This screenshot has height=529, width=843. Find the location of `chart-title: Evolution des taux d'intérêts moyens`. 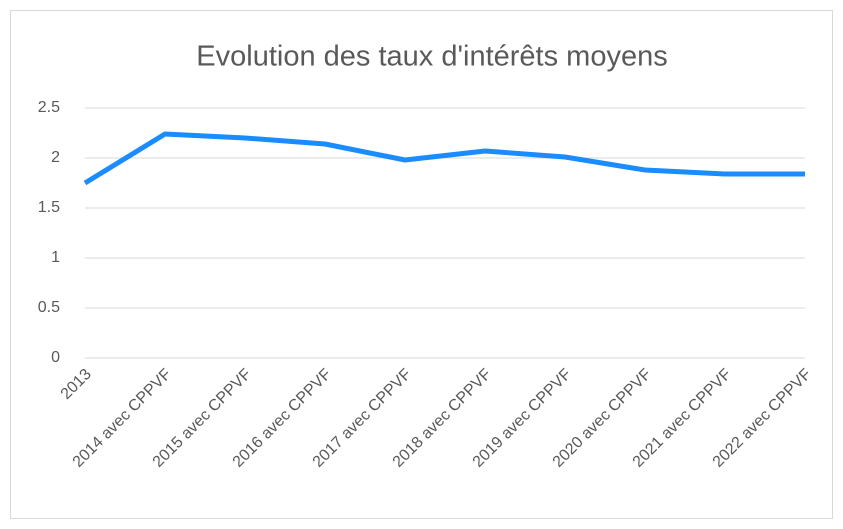

chart-title: Evolution des taux d'intérêts moyens is located at coordinates (431, 57).